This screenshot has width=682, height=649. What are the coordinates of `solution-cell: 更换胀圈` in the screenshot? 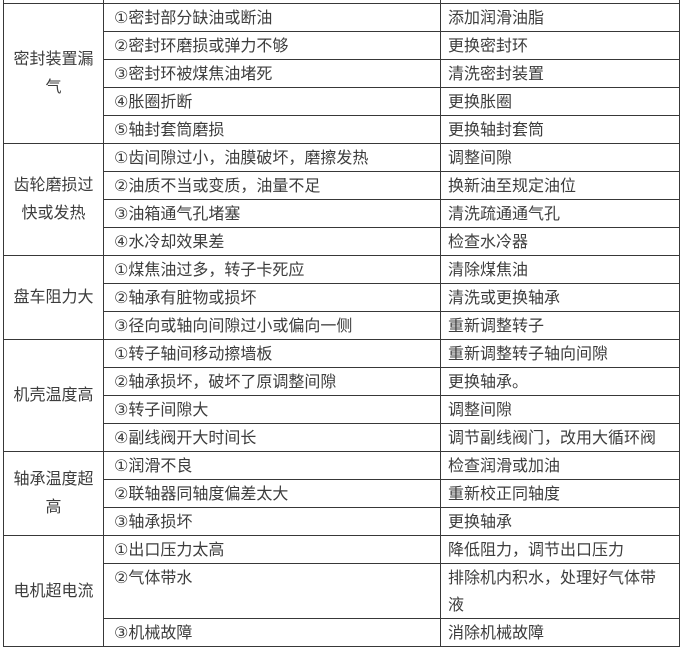 It's located at (560, 101).